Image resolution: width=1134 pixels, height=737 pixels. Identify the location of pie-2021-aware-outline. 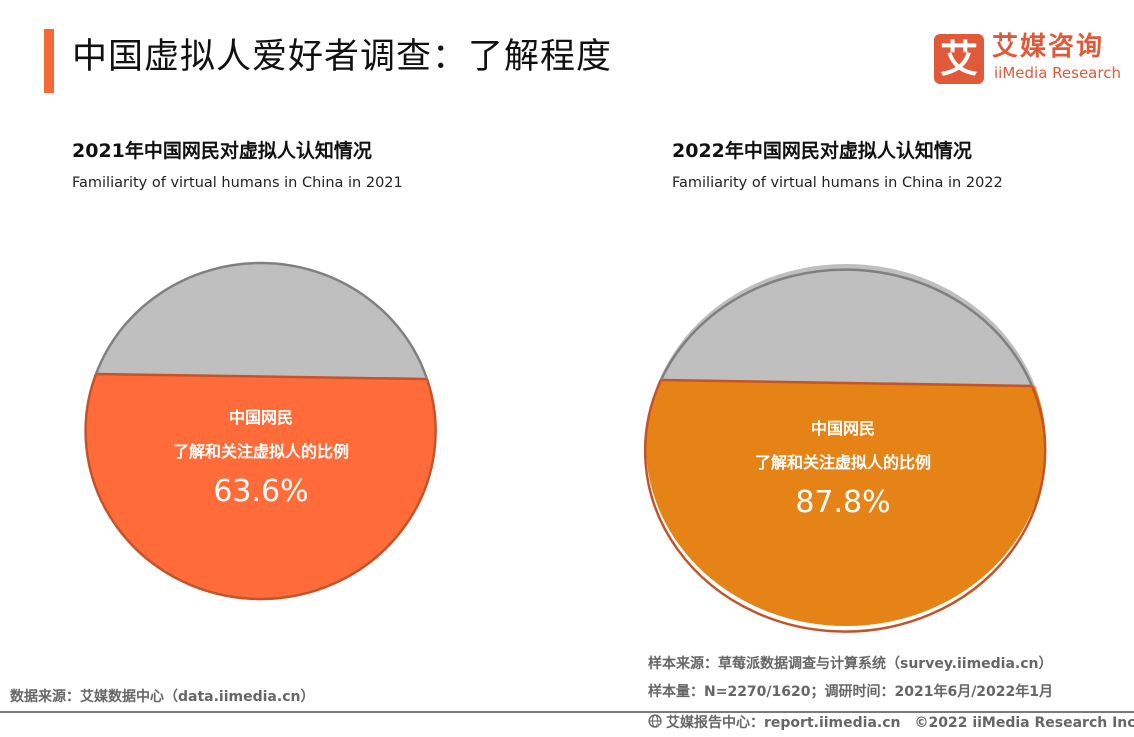
(260, 487).